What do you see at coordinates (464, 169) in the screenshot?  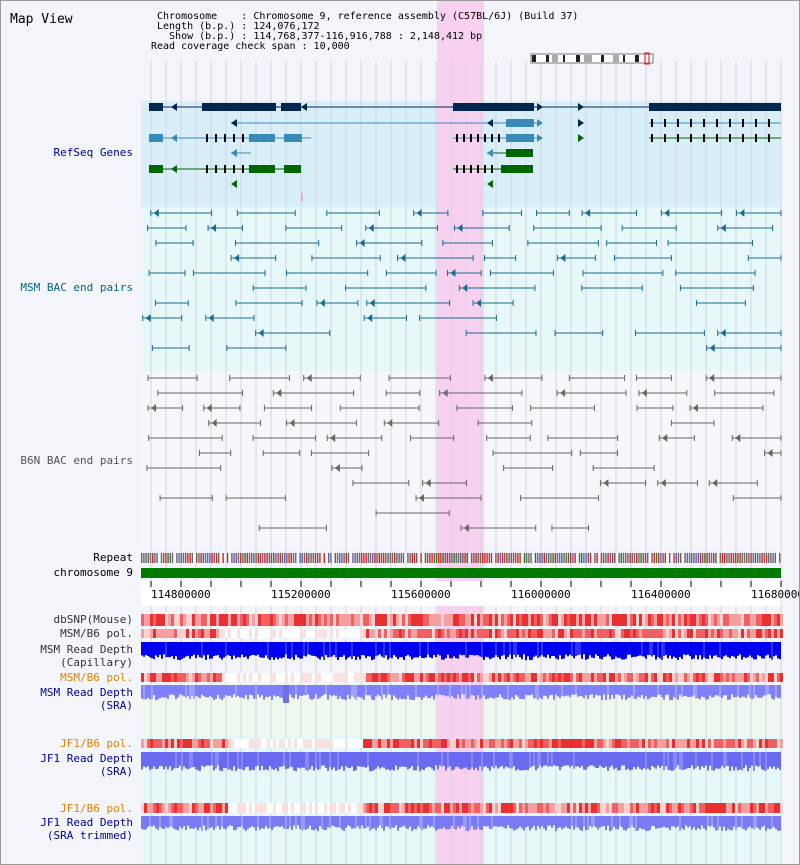 I see `gene-exon-tick` at bounding box center [464, 169].